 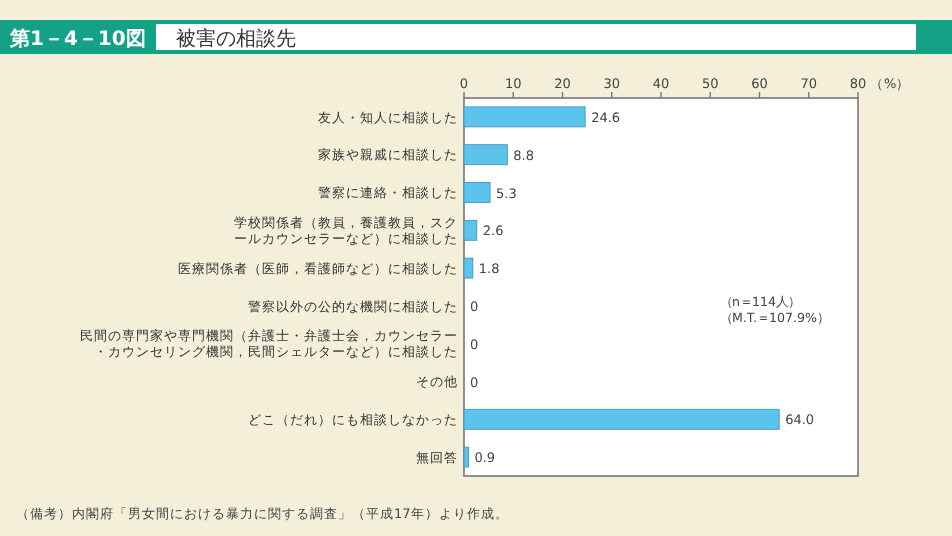 What do you see at coordinates (77, 39) in the screenshot?
I see `text: 第1－4－10図` at bounding box center [77, 39].